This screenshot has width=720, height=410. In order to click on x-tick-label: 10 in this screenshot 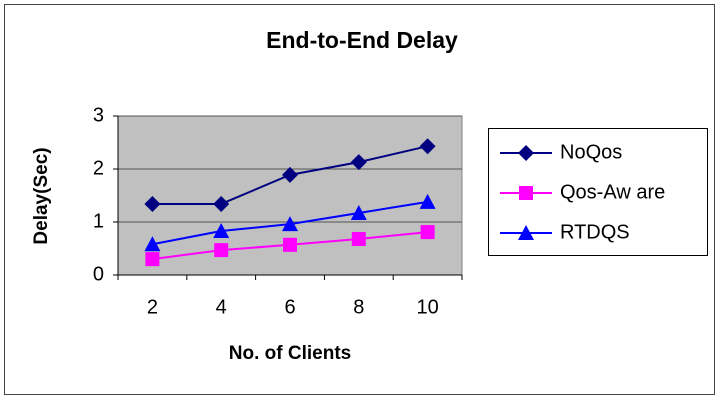, I will do `click(427, 307)`.